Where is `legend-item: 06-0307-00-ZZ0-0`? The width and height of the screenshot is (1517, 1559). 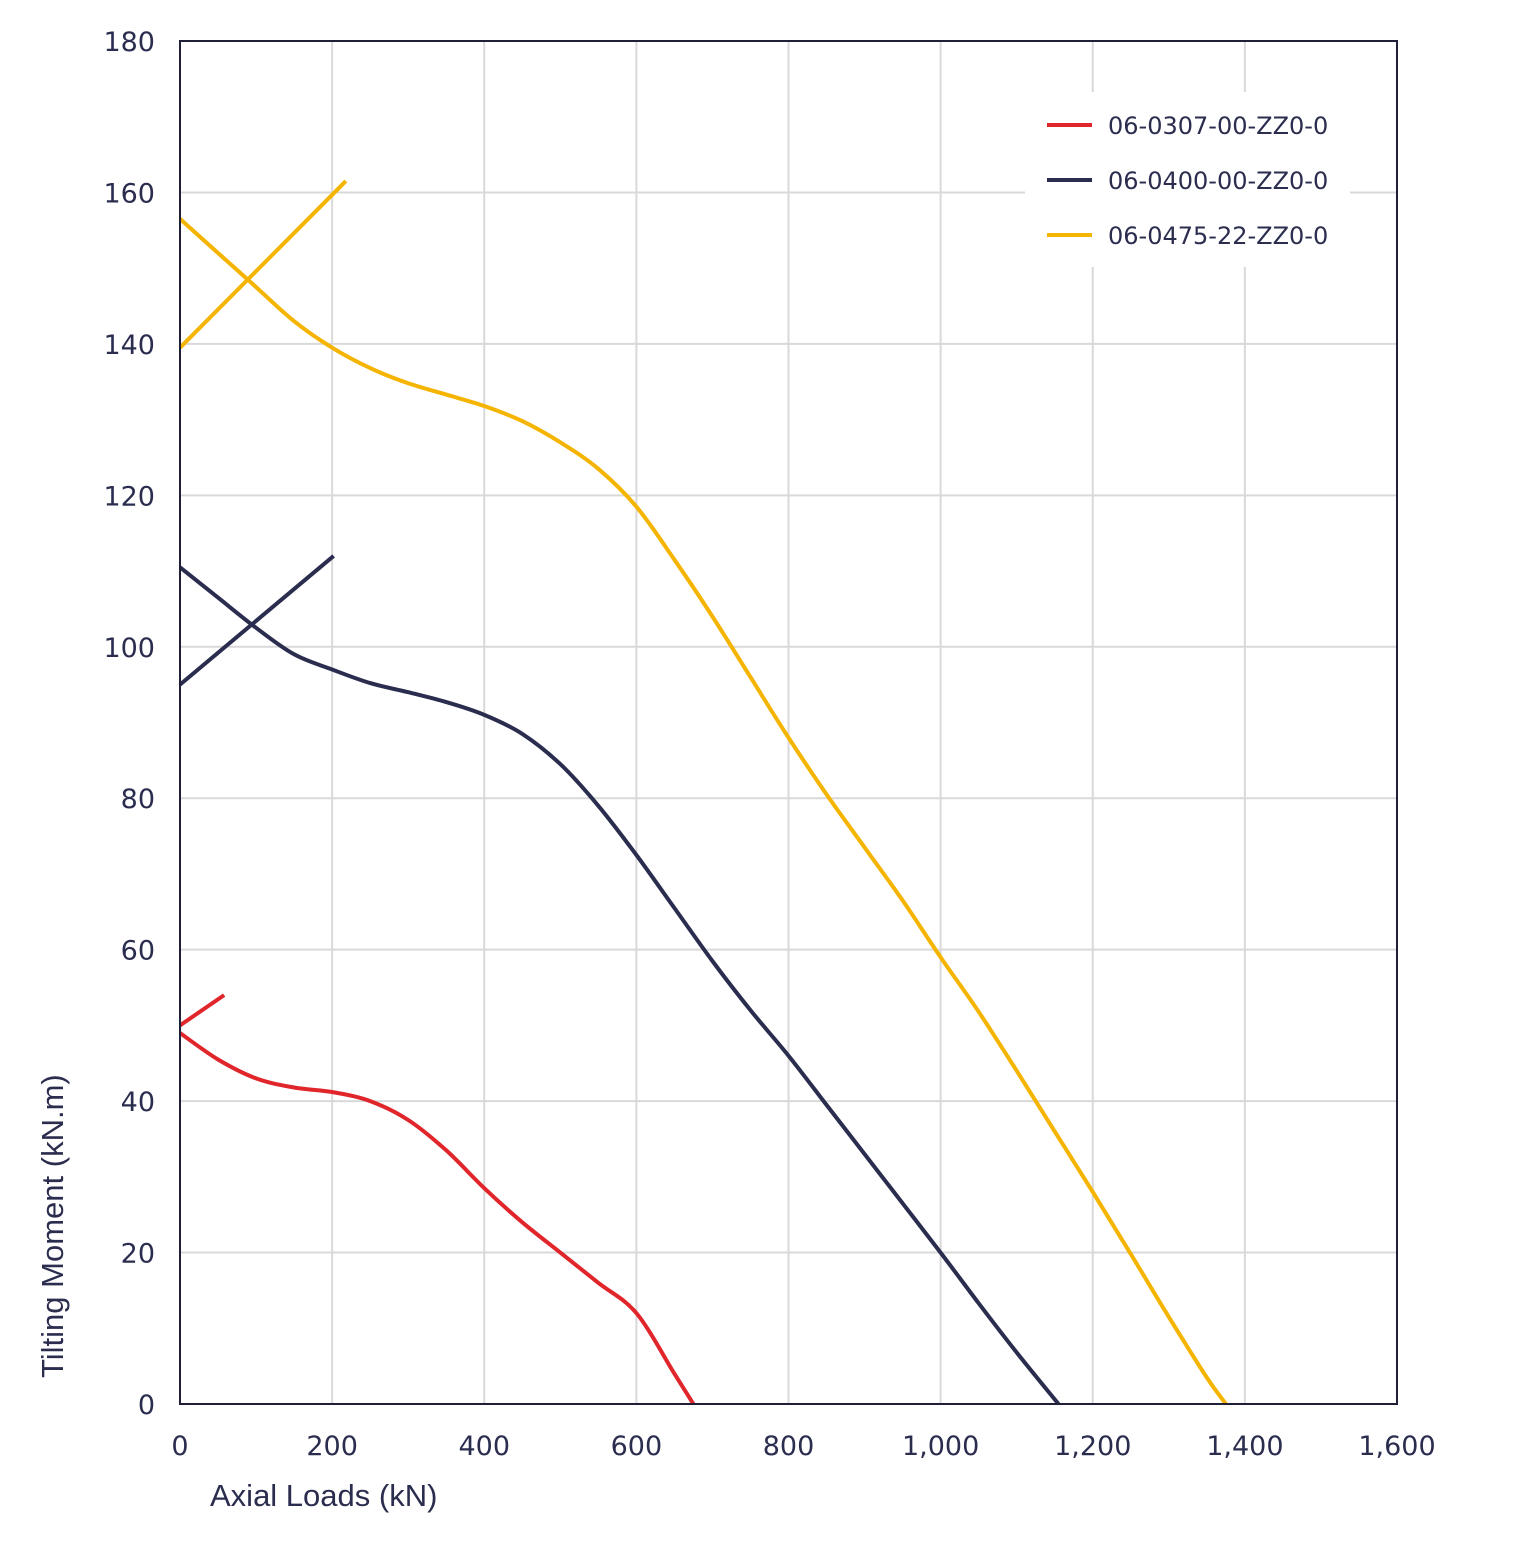
legend-item: 06-0307-00-ZZ0-0 is located at coordinates (1187, 126).